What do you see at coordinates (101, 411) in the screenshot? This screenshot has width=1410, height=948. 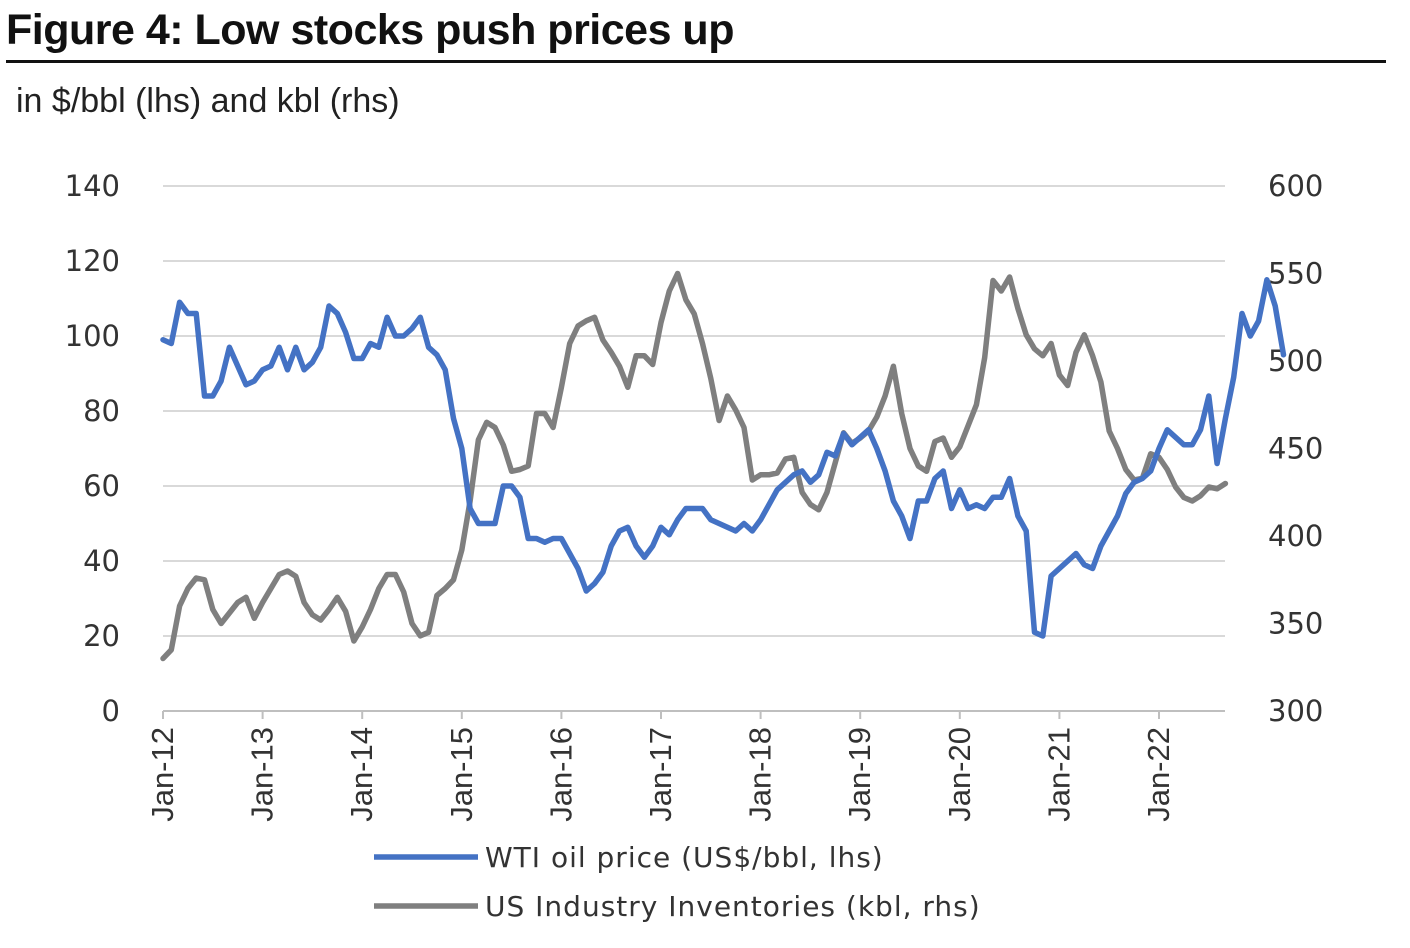 I see `left-tick-label: 80` at bounding box center [101, 411].